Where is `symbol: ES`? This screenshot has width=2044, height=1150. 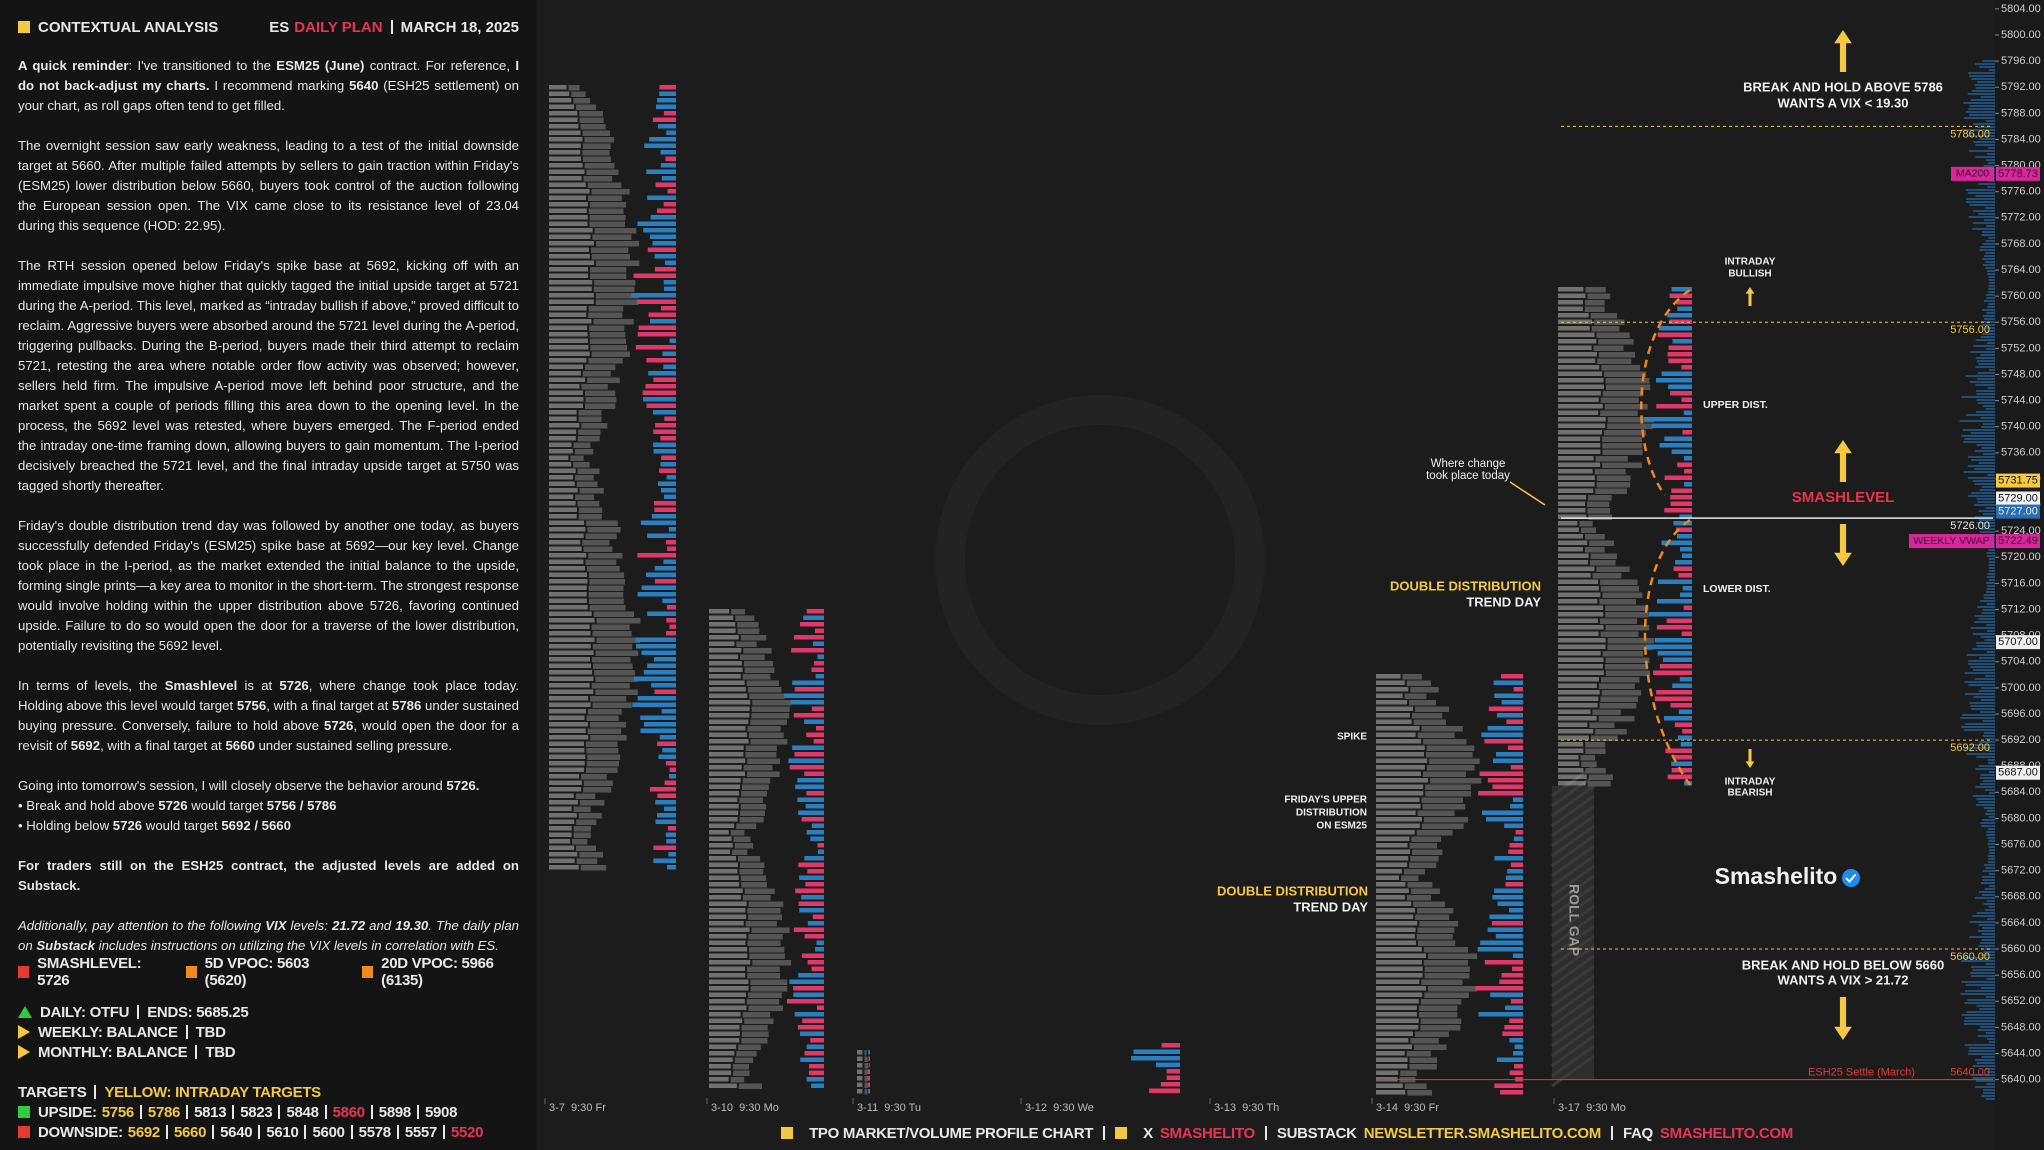
symbol: ES is located at coordinates (279, 27).